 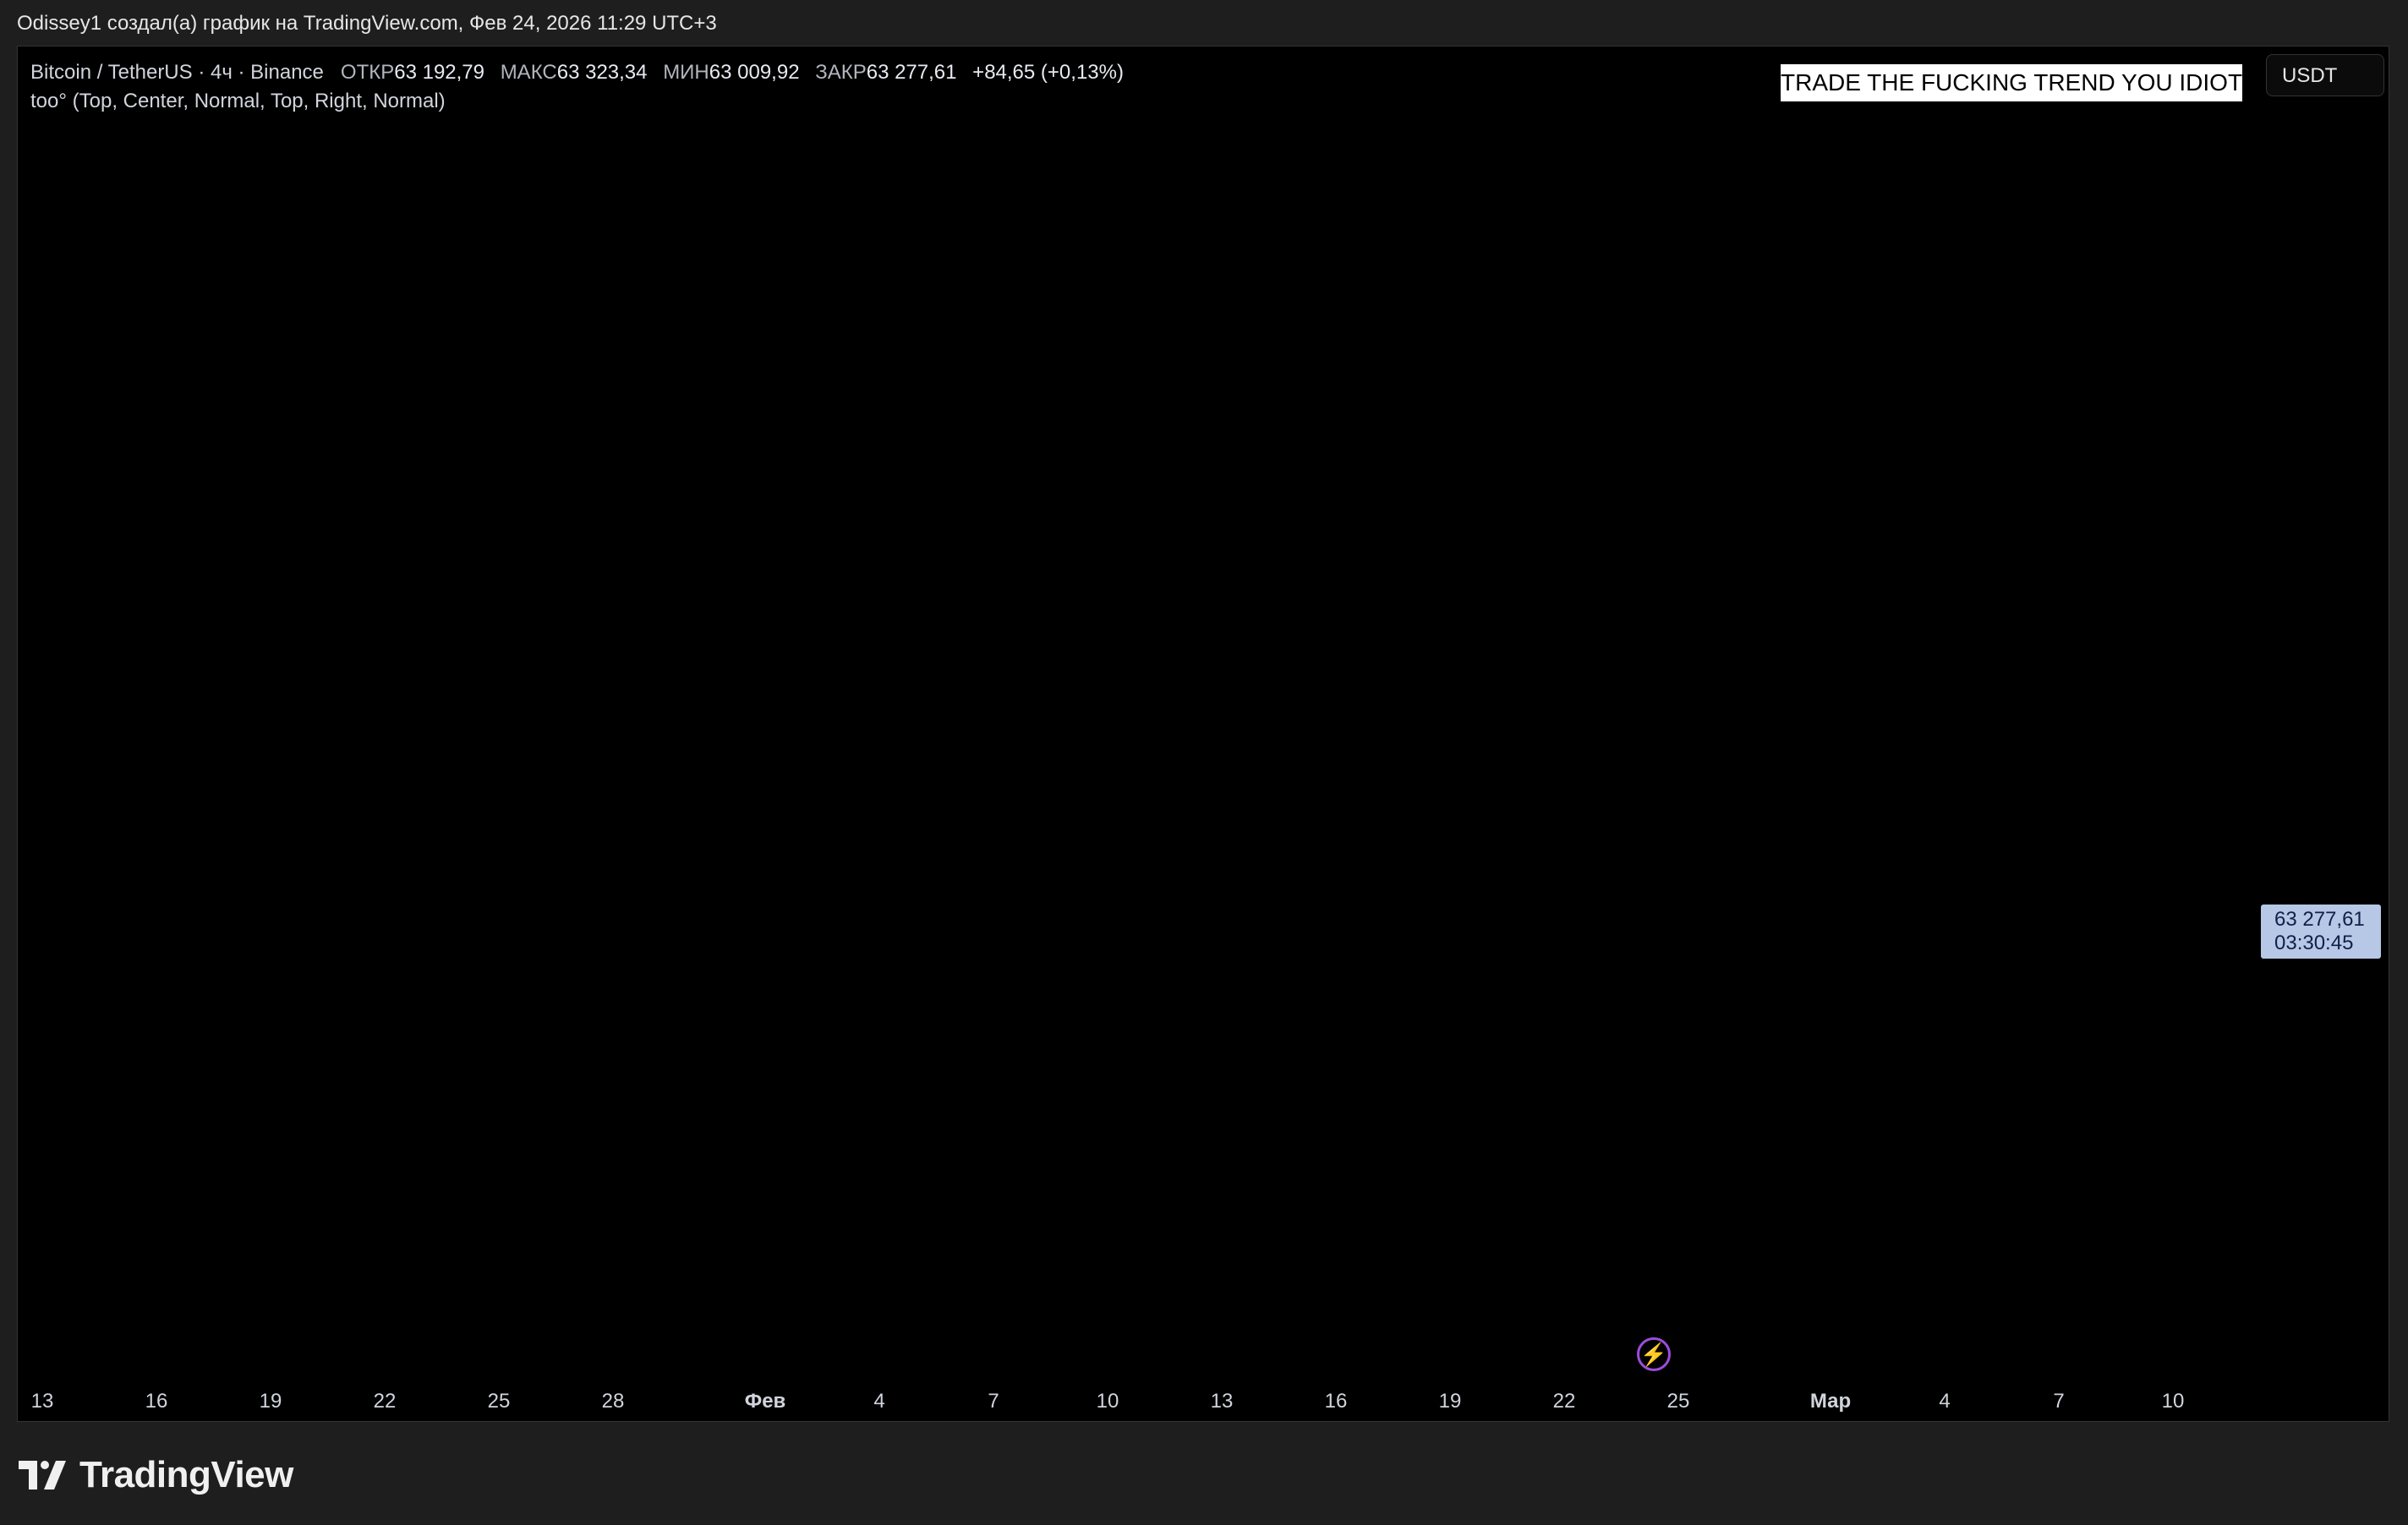 What do you see at coordinates (42, 1475) in the screenshot?
I see `tradingview-mark-icon` at bounding box center [42, 1475].